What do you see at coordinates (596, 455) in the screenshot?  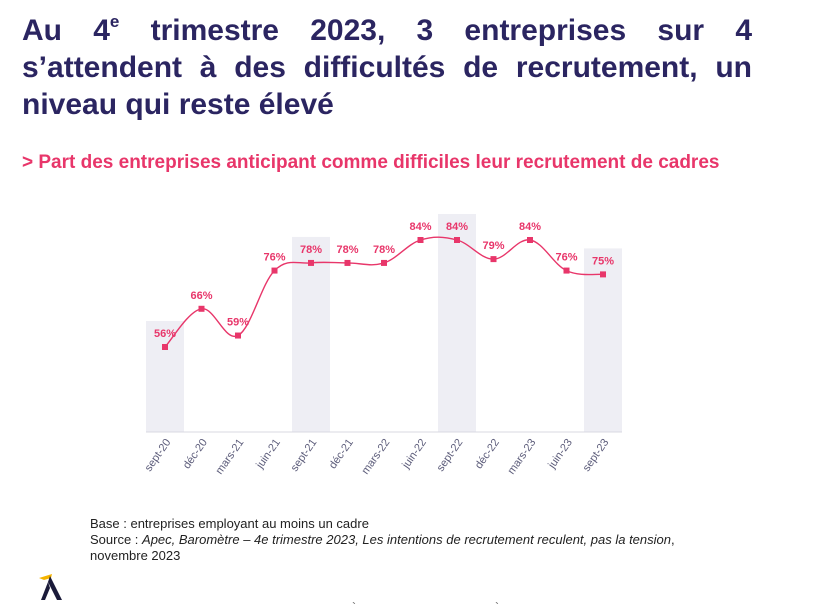 I see `x-tick-label: sept-23` at bounding box center [596, 455].